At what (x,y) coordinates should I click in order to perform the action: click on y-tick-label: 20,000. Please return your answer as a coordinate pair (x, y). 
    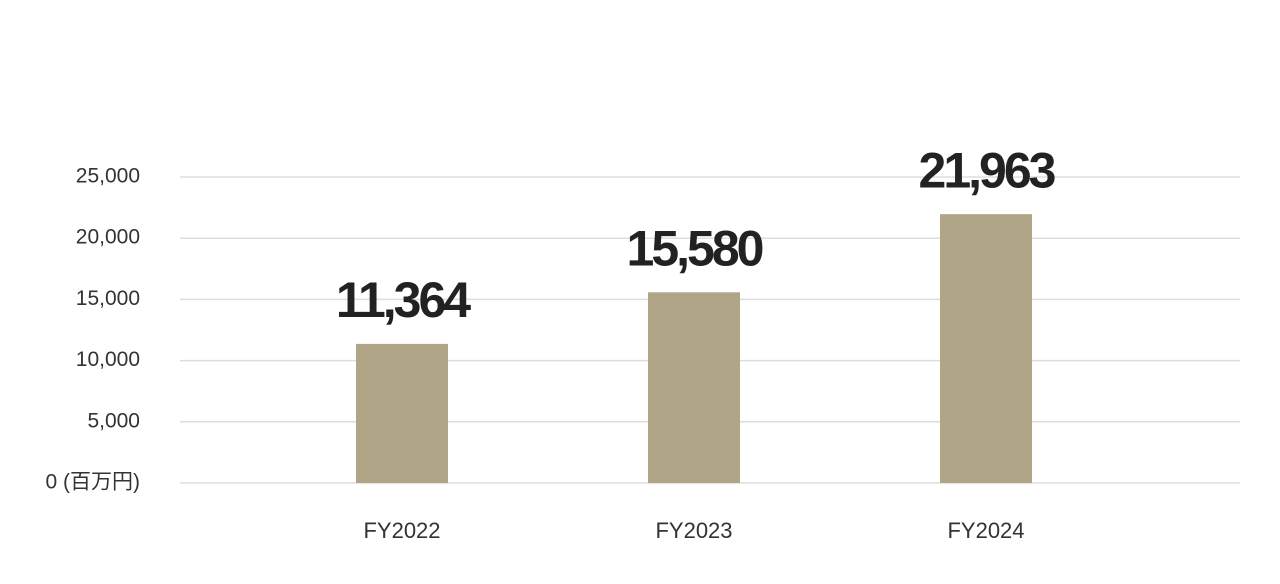
    Looking at the image, I should click on (108, 237).